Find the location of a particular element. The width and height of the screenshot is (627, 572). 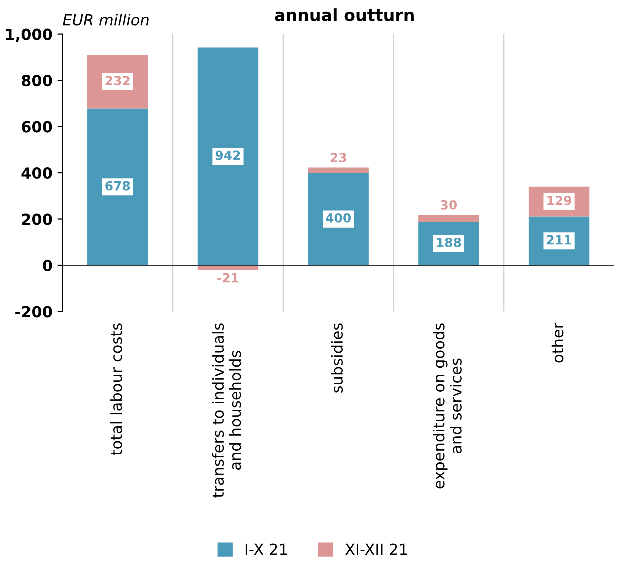

x-tick-label: total labour costs is located at coordinates (116, 390).